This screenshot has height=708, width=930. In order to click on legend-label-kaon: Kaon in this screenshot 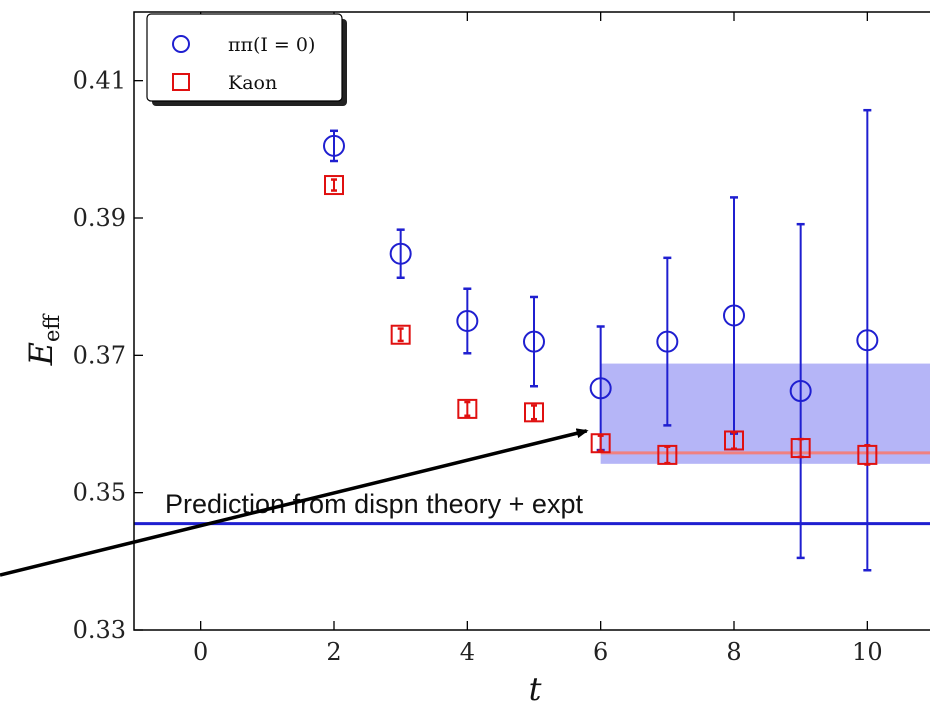, I will do `click(252, 83)`.